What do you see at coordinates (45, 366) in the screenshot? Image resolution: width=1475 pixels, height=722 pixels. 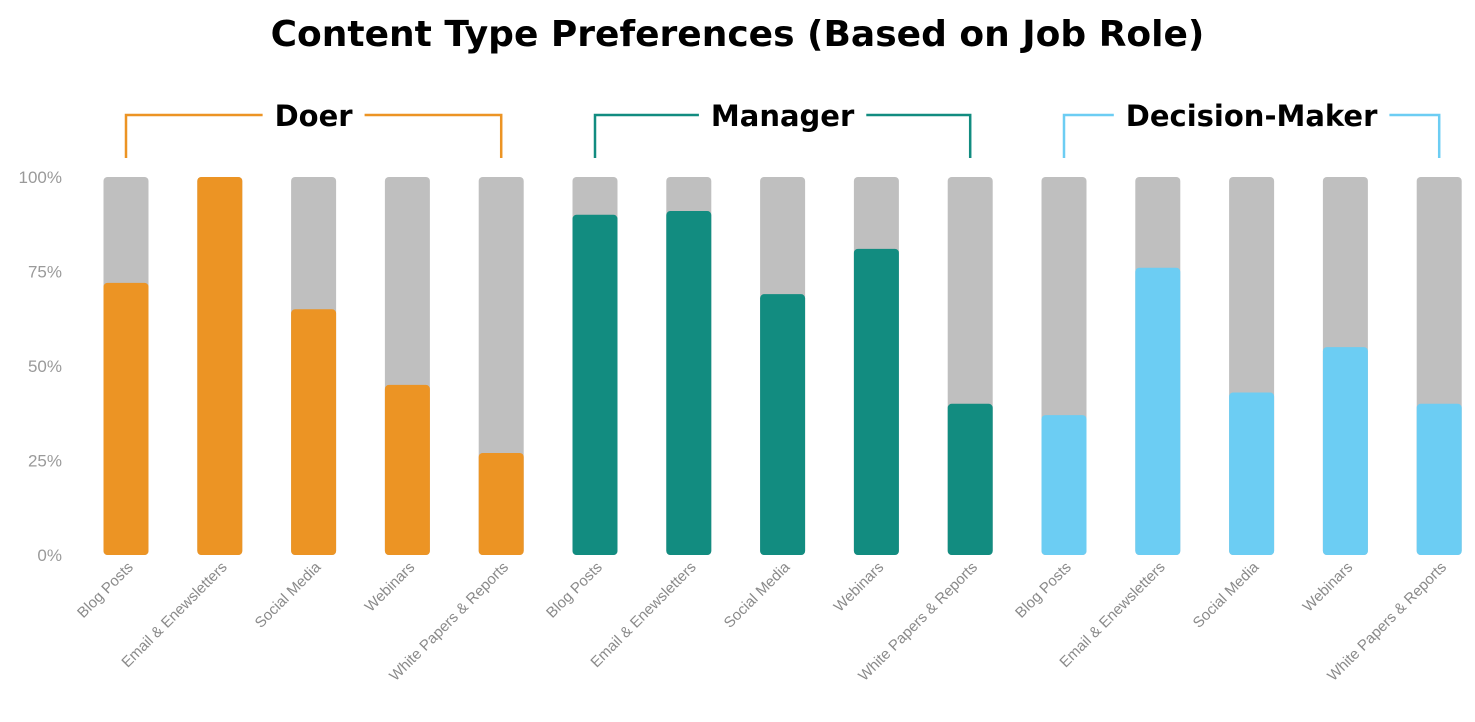 I see `y-tick-label: 50%` at bounding box center [45, 366].